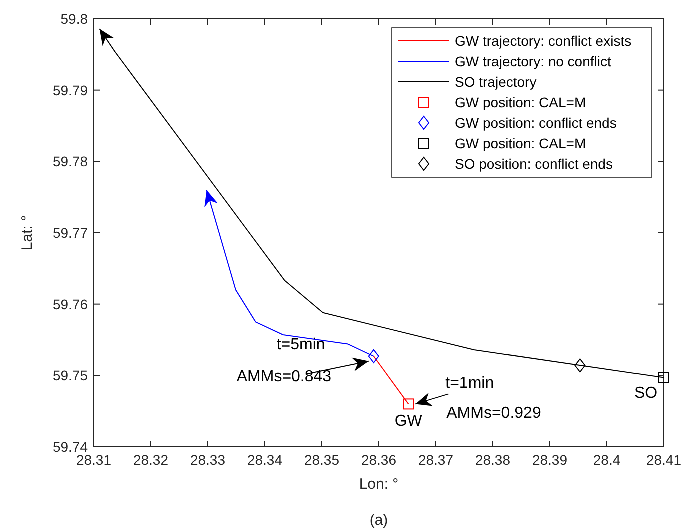 The height and width of the screenshot is (531, 684). I want to click on y-tick-label: 59.74, so click(70, 447).